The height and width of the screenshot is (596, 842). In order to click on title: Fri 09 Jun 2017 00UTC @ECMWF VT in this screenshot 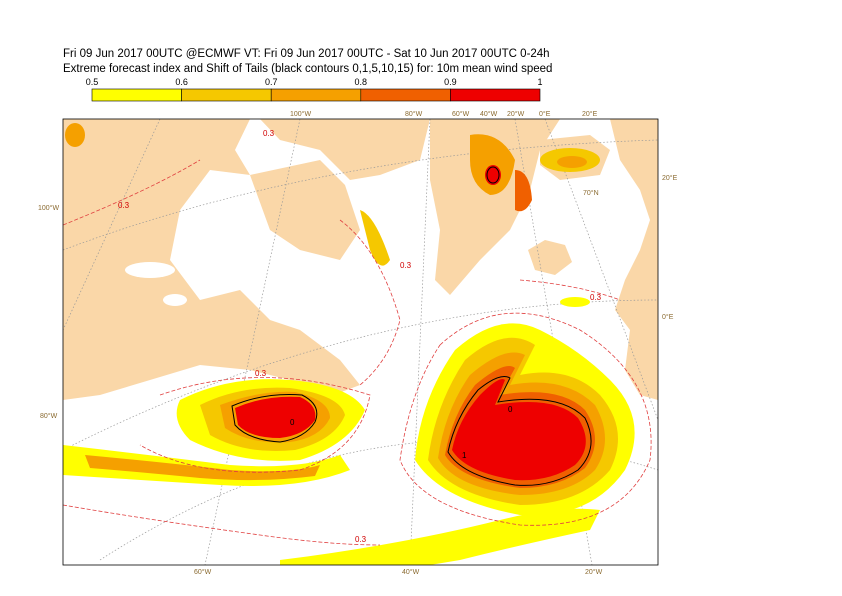, I will do `click(306, 54)`.